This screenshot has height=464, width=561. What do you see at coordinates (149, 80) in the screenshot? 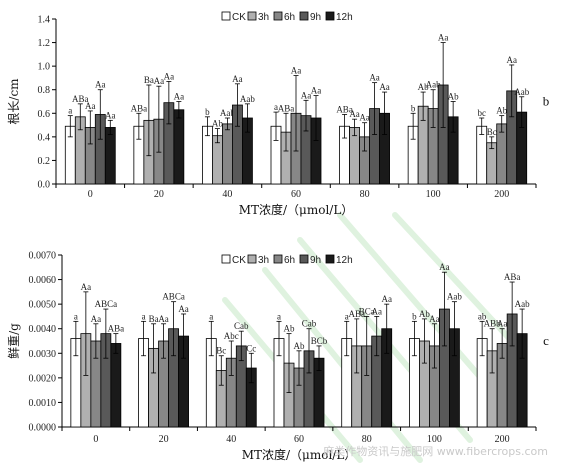
I see `significance-label: Ba` at bounding box center [149, 80].